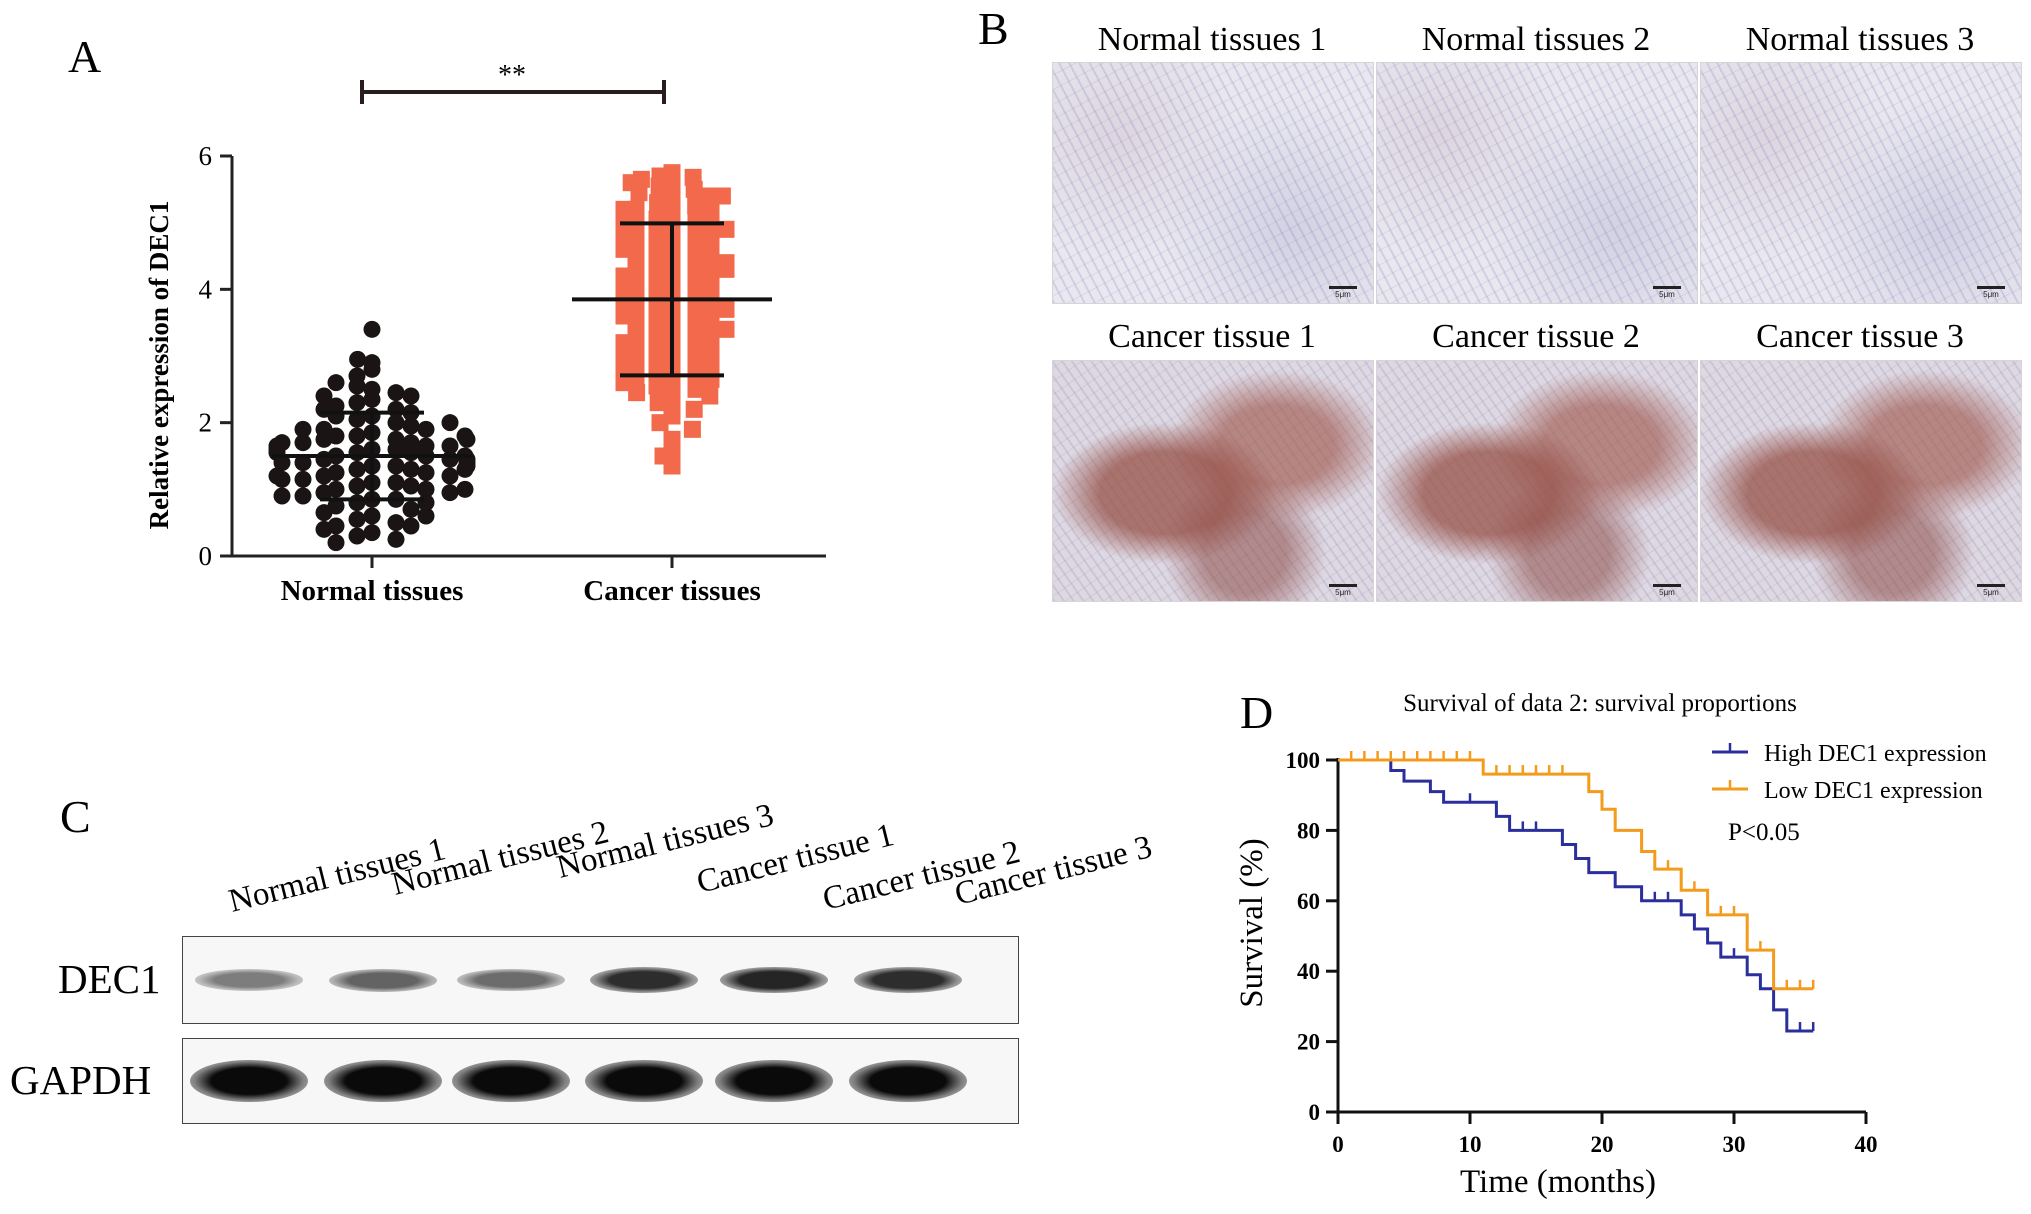  What do you see at coordinates (206, 423) in the screenshot?
I see `panel-a-y-tick-label: 2` at bounding box center [206, 423].